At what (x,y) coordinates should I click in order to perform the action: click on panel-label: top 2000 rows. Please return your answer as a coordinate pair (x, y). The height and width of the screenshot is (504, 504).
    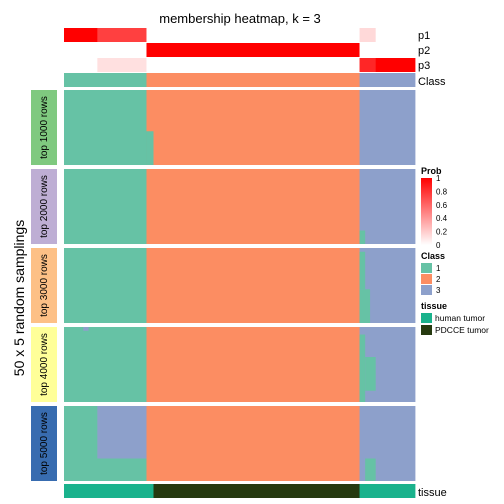
    Looking at the image, I should click on (44, 206).